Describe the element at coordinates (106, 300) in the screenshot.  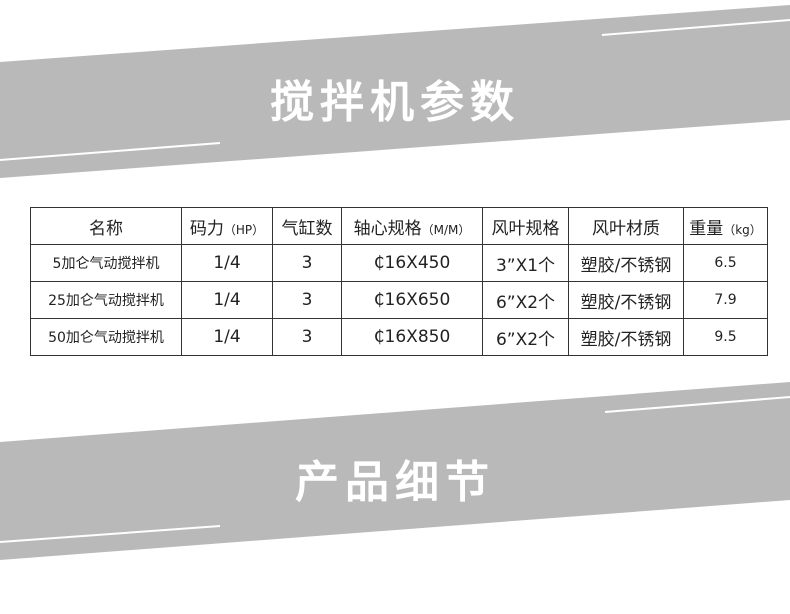
I see `cell-name: 25加仑气动搅拌机` at that location.